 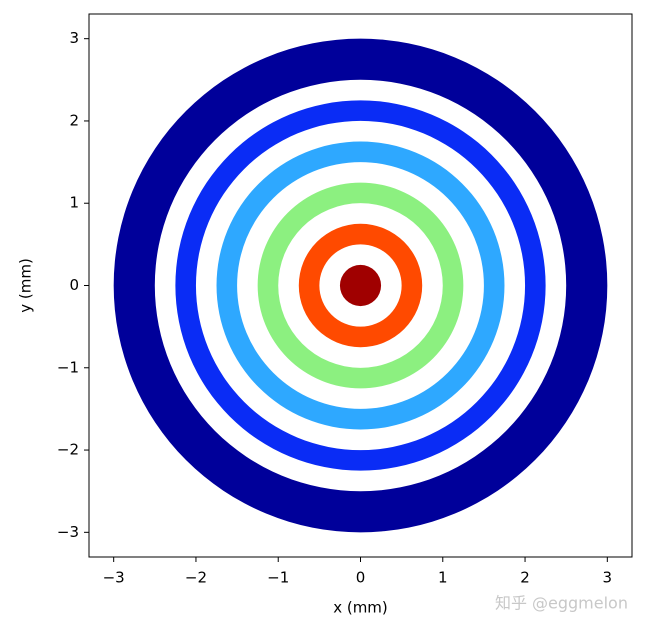 What do you see at coordinates (74, 285) in the screenshot?
I see `y-tick-label: 0` at bounding box center [74, 285].